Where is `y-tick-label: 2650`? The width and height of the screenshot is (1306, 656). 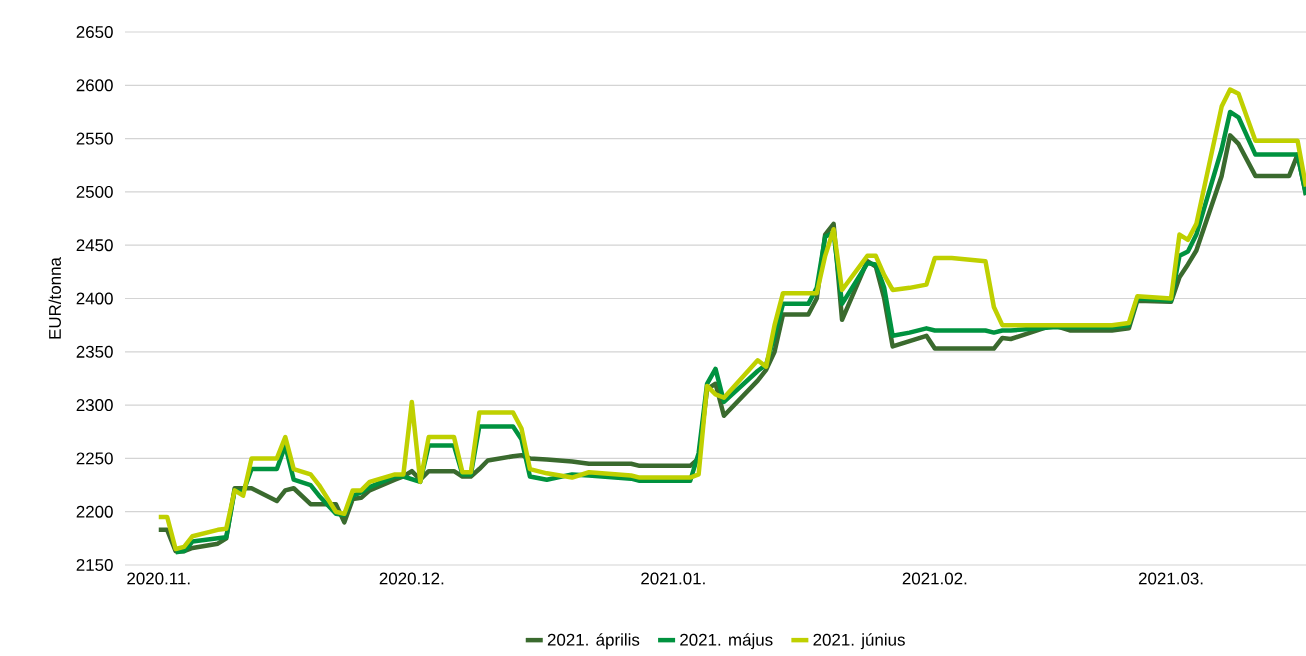 y-tick-label: 2650 is located at coordinates (94, 32).